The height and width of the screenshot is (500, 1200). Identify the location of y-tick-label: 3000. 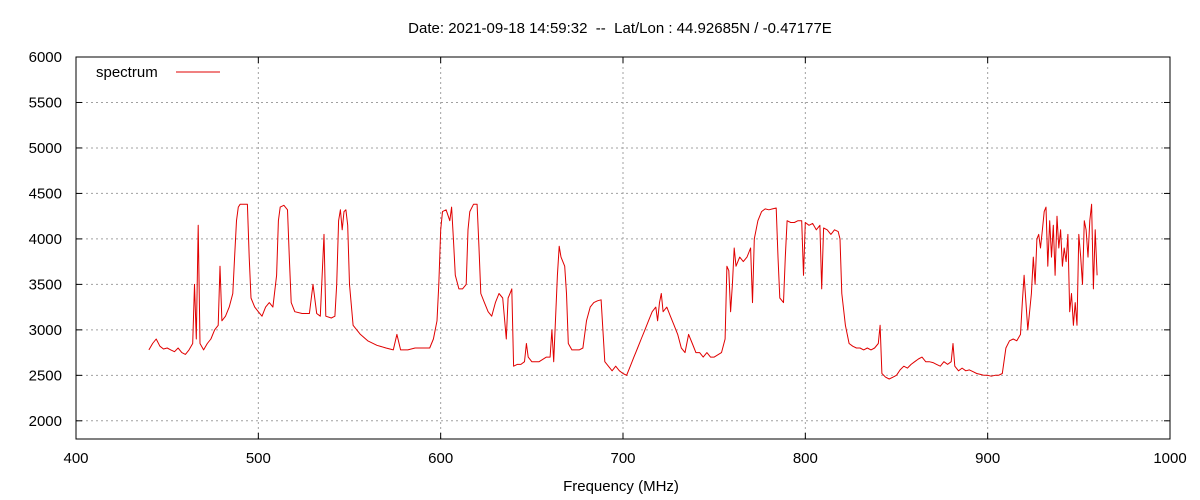
(45, 330).